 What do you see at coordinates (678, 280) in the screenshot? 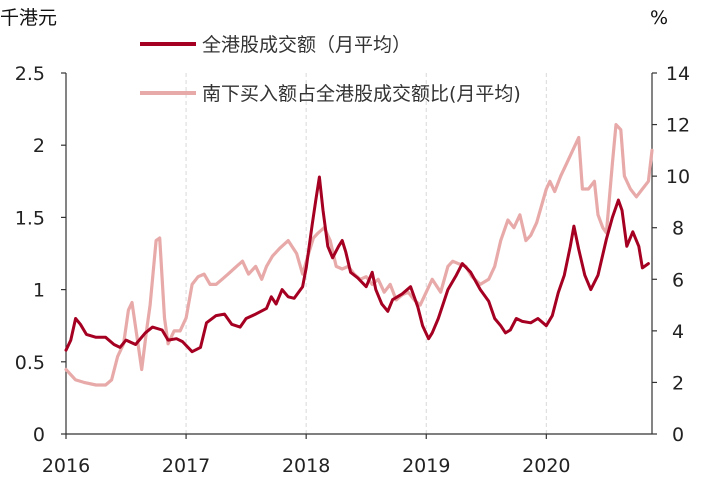
I see `right-tick-label-6: 6` at bounding box center [678, 280].